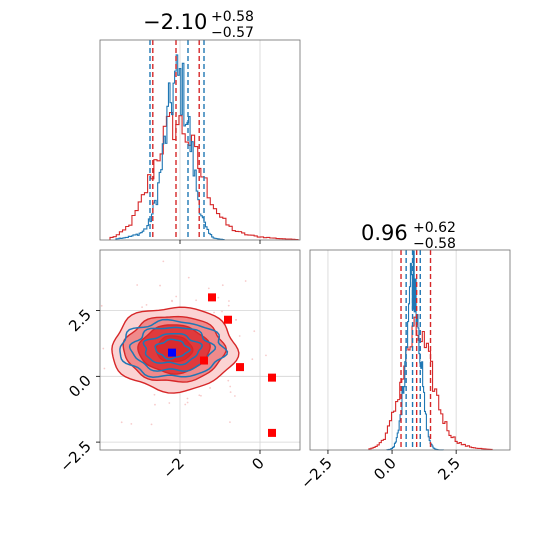  What do you see at coordinates (232, 17) in the screenshot?
I see `title-plus-error: +0.58` at bounding box center [232, 17].